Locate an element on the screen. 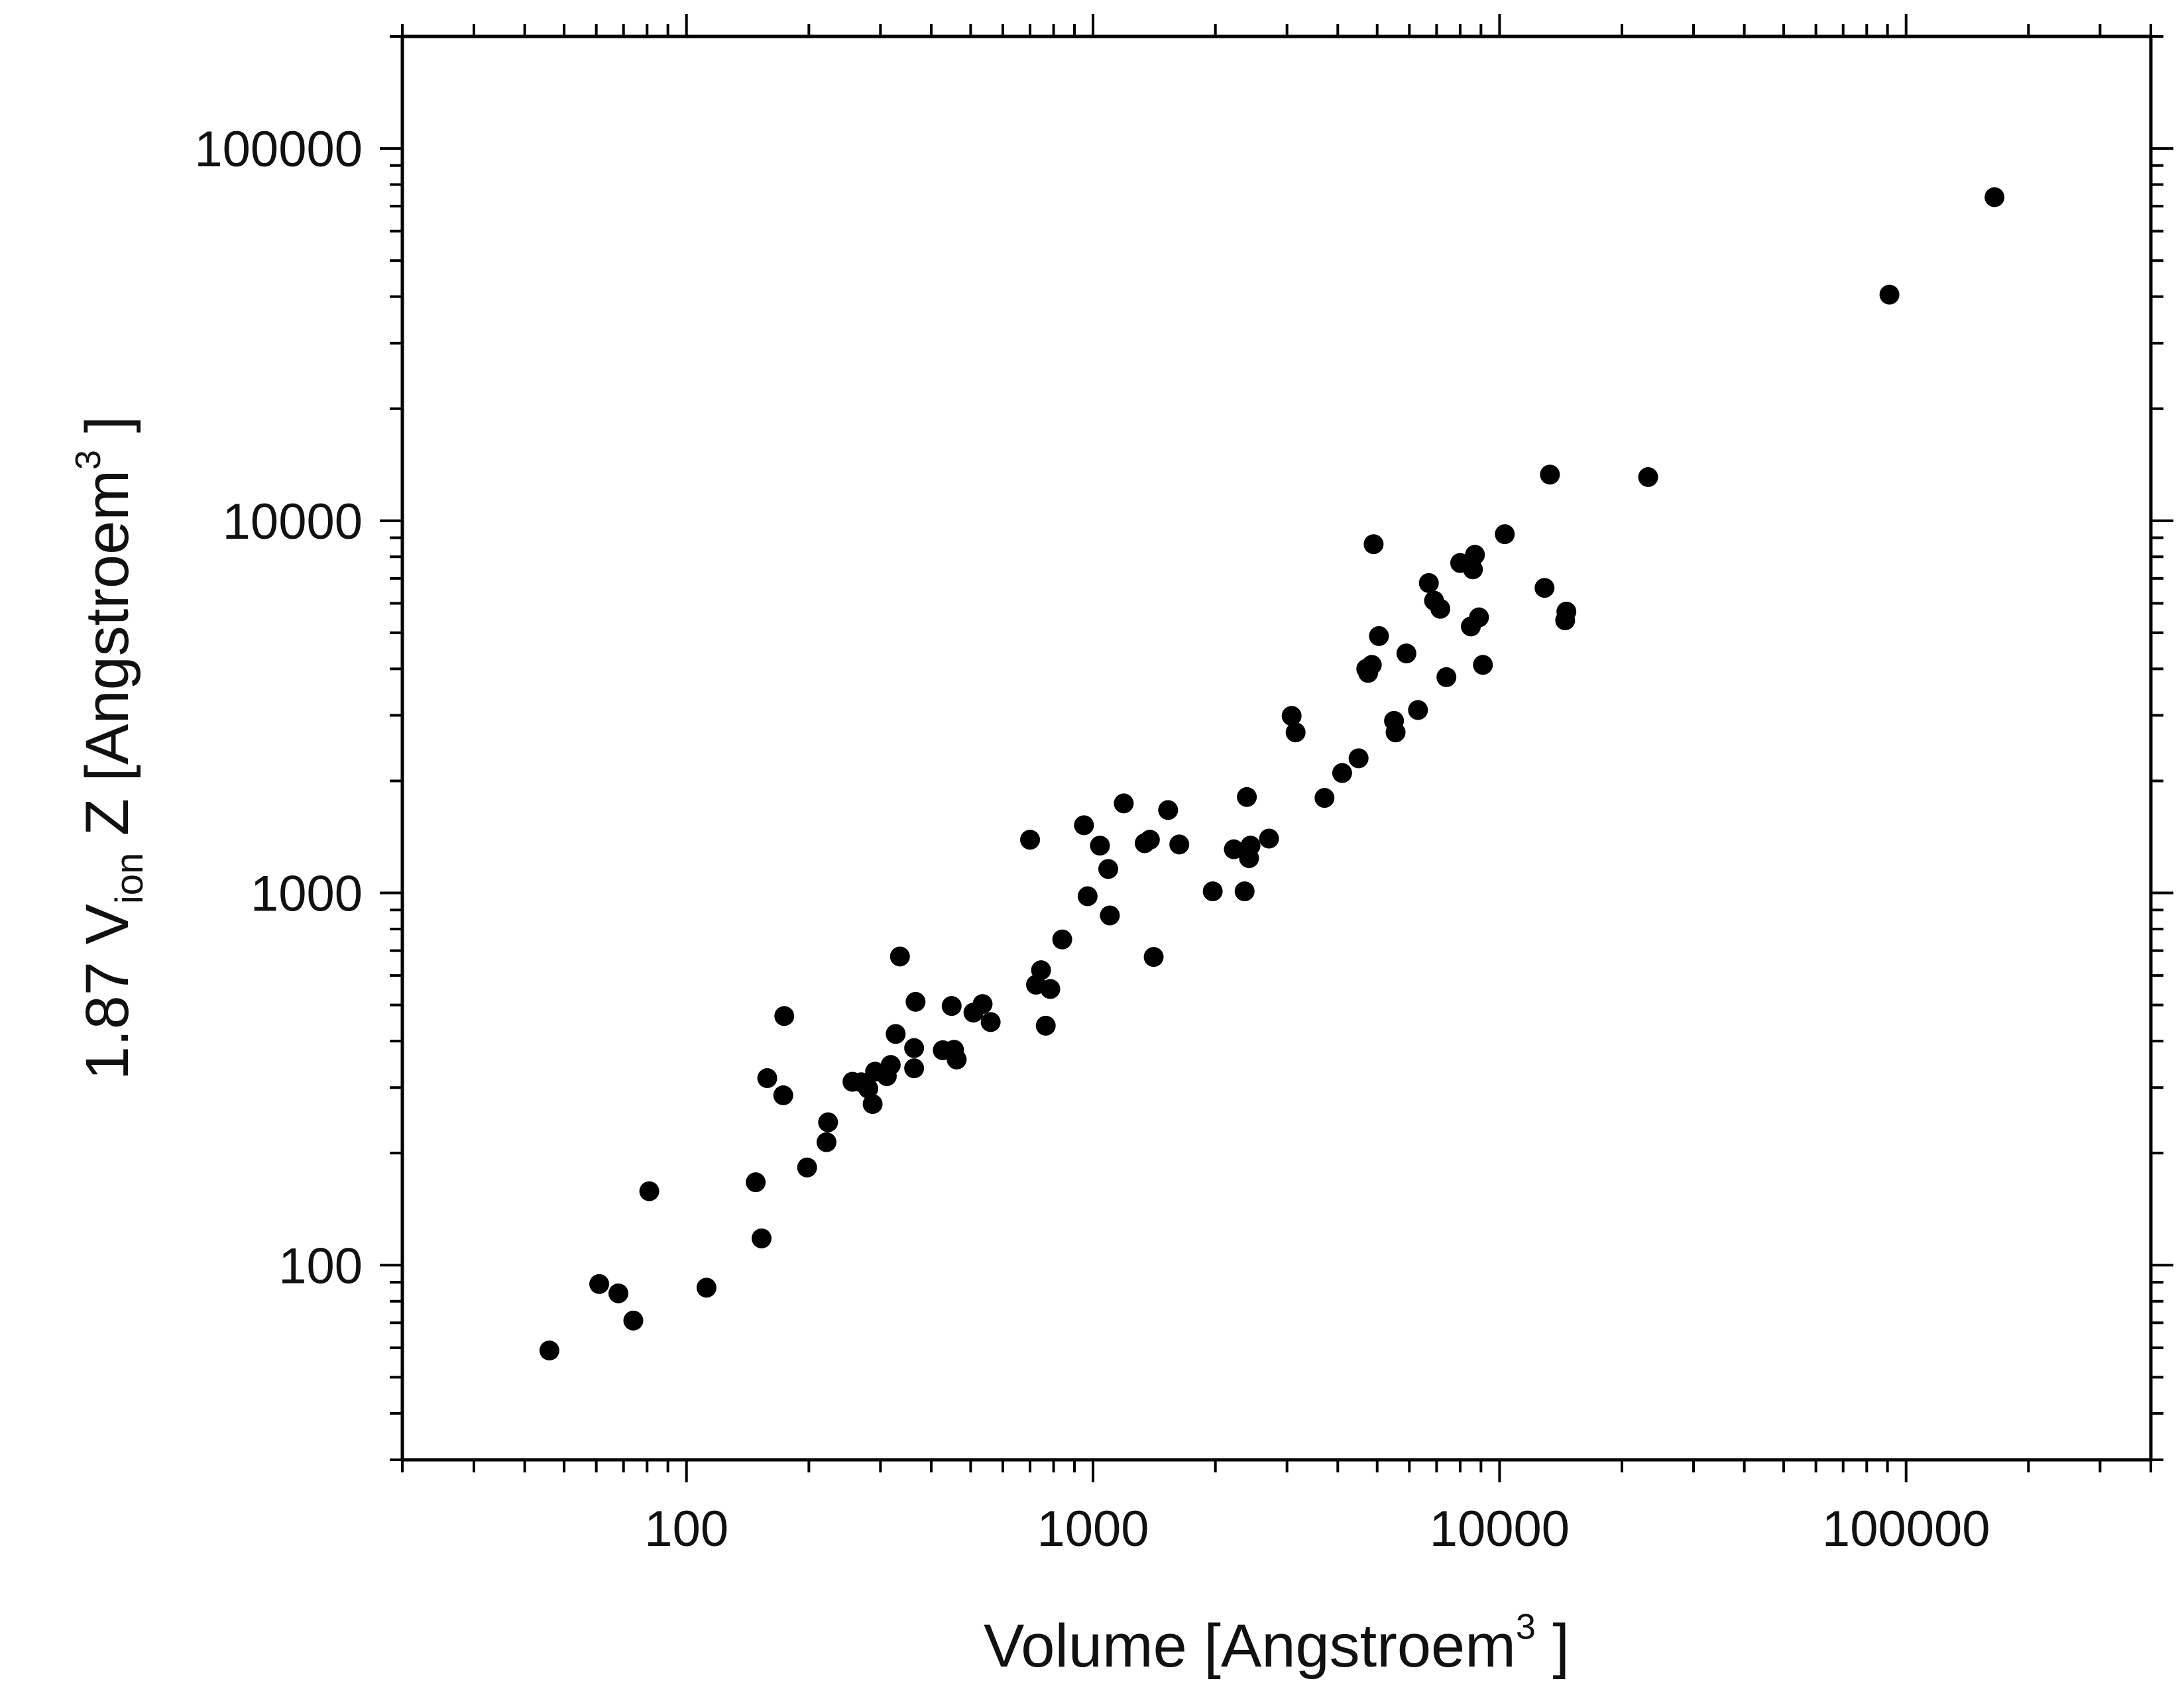 The width and height of the screenshot is (2184, 1703). y-axis-title: 1.87 Vion Z [Angstroem3 ] is located at coordinates (109, 748).